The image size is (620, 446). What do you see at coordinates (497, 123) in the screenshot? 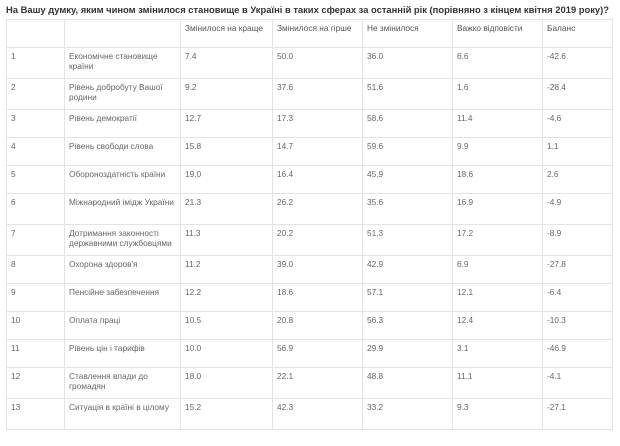
I see `hard-cell: 11.4` at bounding box center [497, 123].